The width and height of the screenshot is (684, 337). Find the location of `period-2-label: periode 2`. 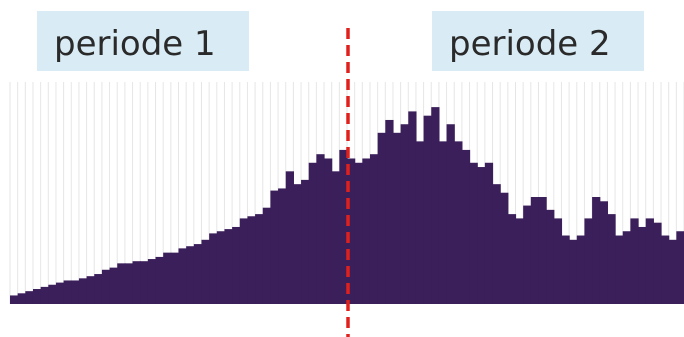

period-2-label: periode 2 is located at coordinates (530, 44).